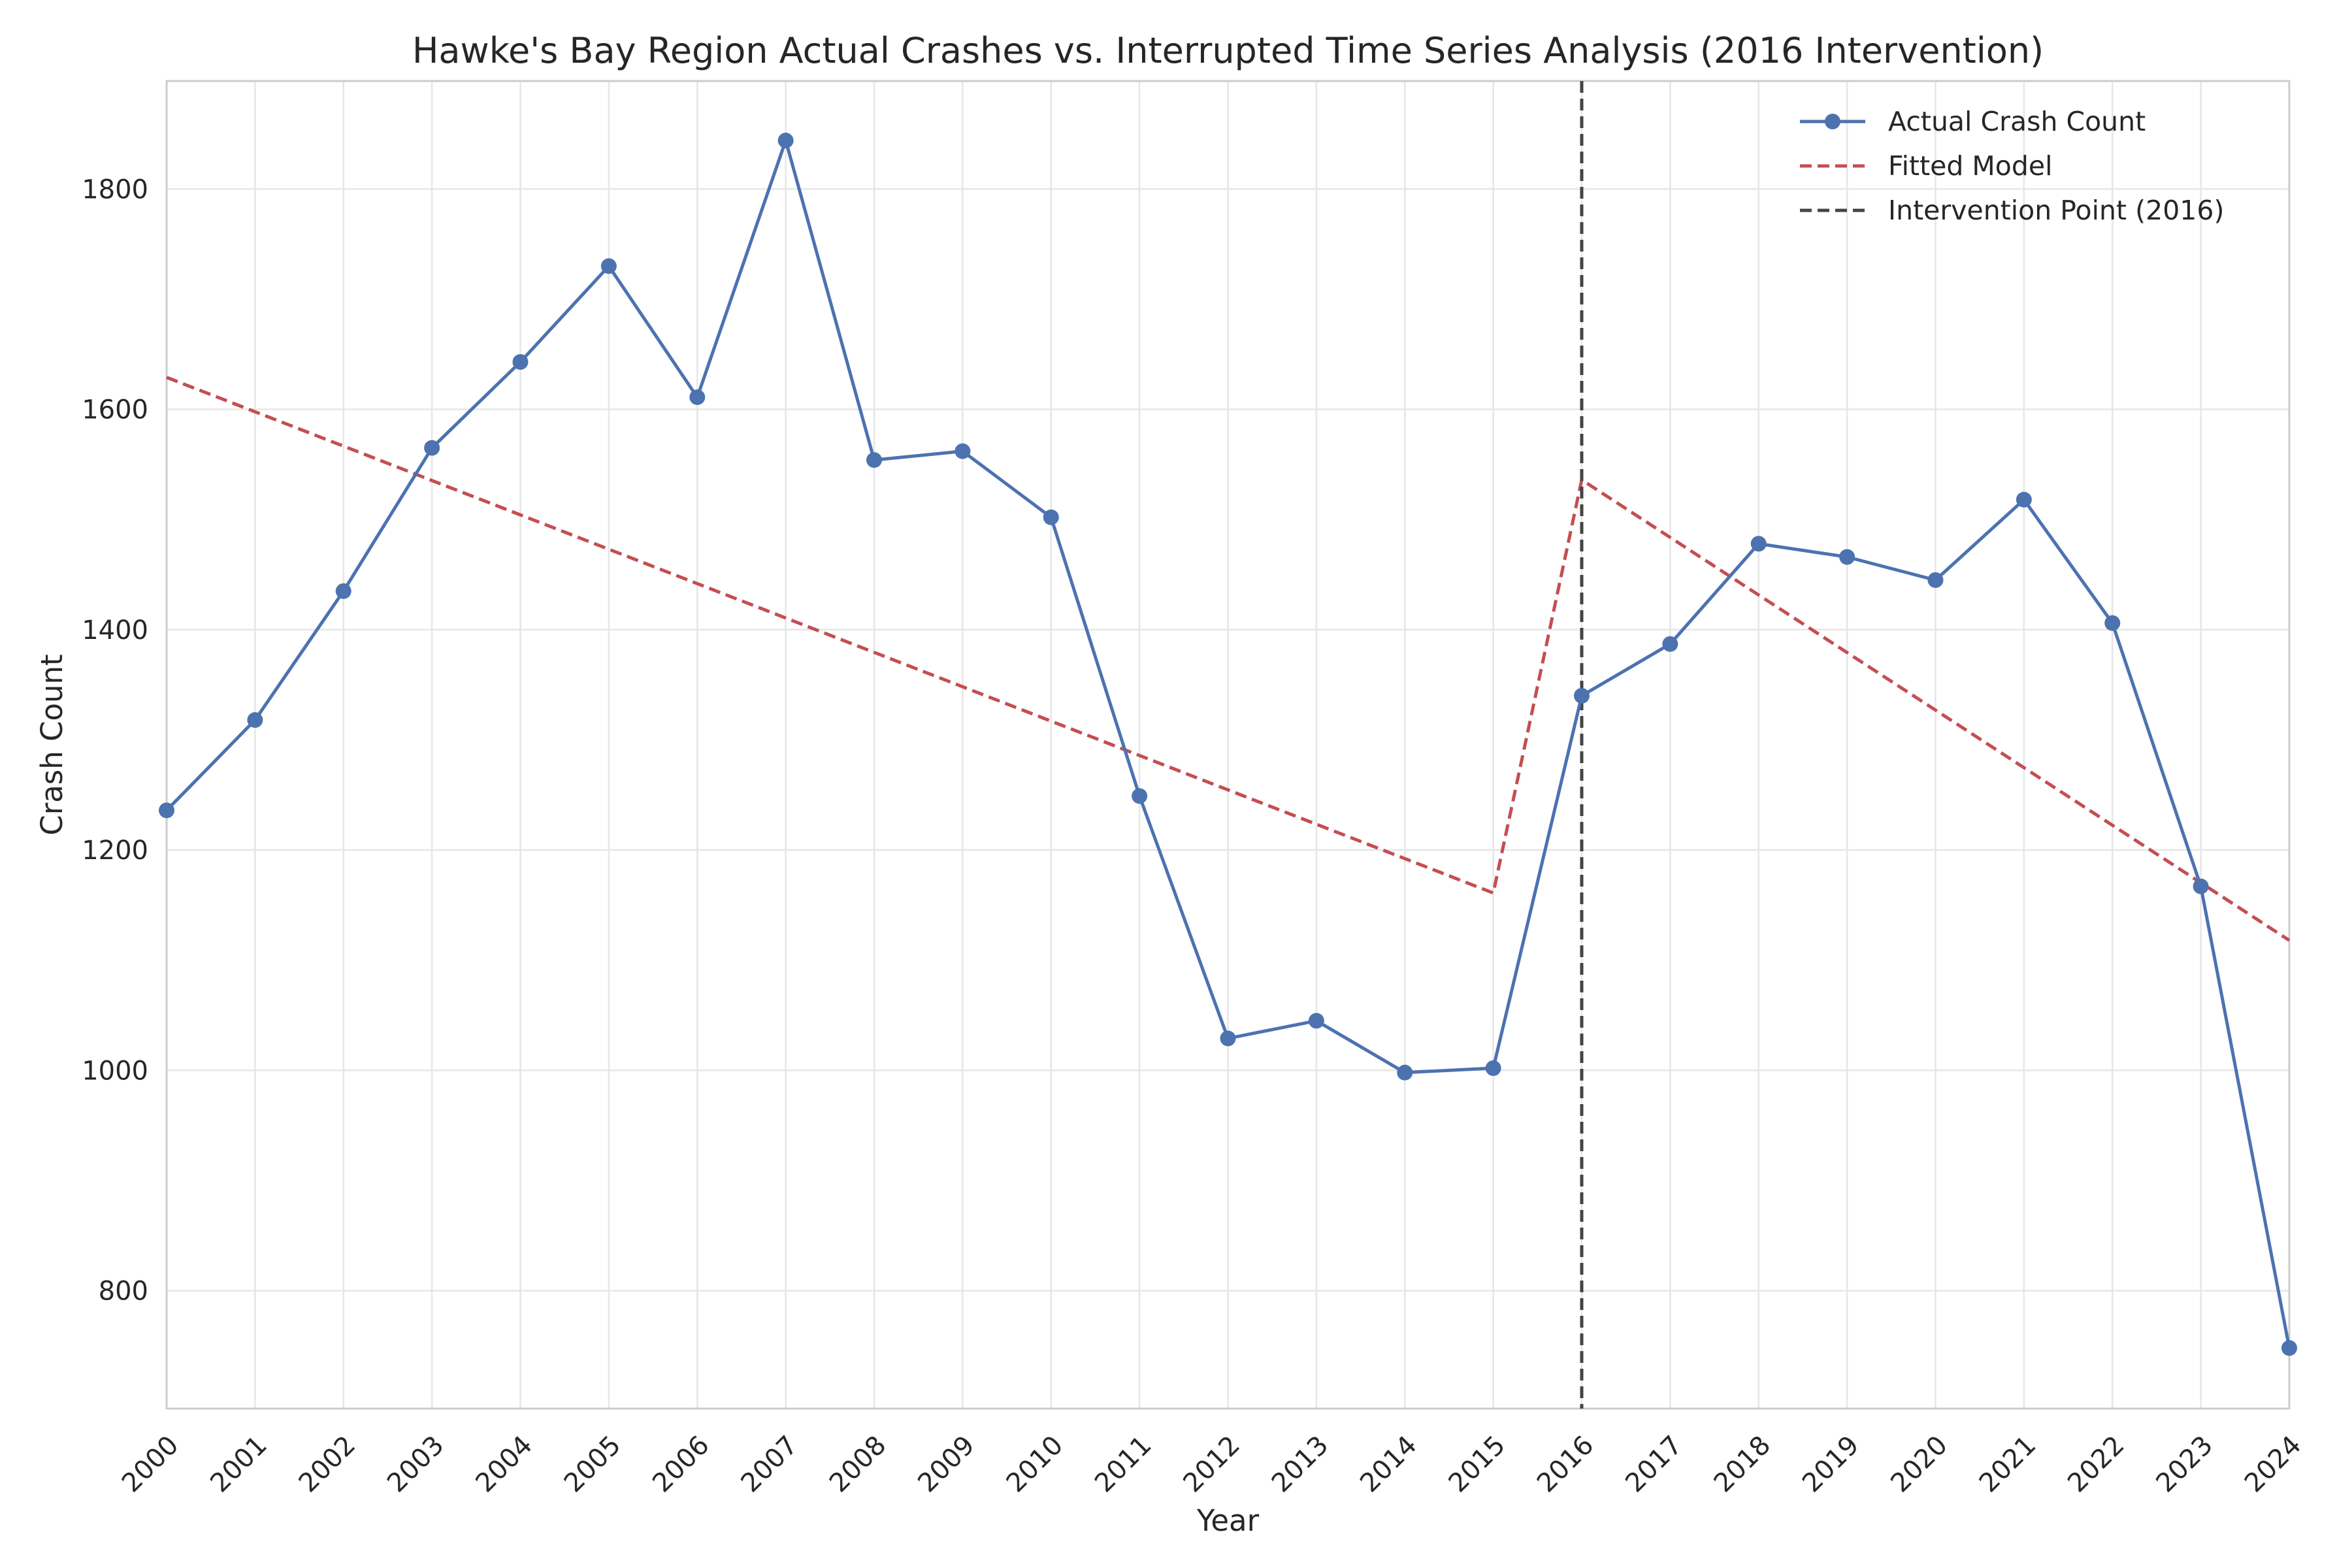  What do you see at coordinates (52, 744) in the screenshot?
I see `y-axis-label: Crash Count` at bounding box center [52, 744].